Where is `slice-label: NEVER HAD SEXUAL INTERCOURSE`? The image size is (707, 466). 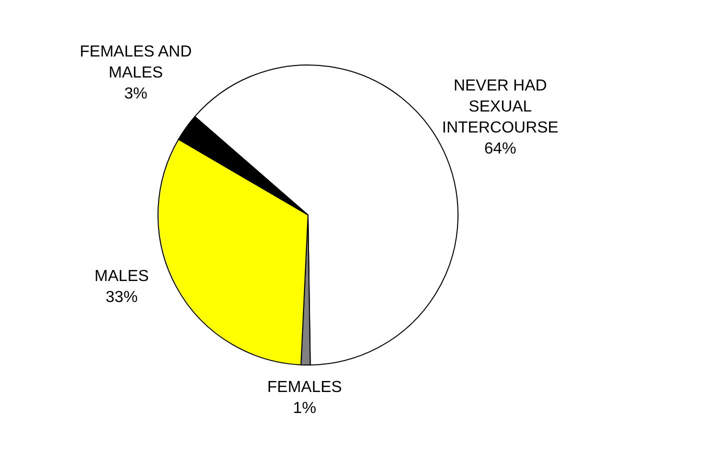 slice-label: NEVER HAD SEXUAL INTERCOURSE is located at coordinates (500, 107).